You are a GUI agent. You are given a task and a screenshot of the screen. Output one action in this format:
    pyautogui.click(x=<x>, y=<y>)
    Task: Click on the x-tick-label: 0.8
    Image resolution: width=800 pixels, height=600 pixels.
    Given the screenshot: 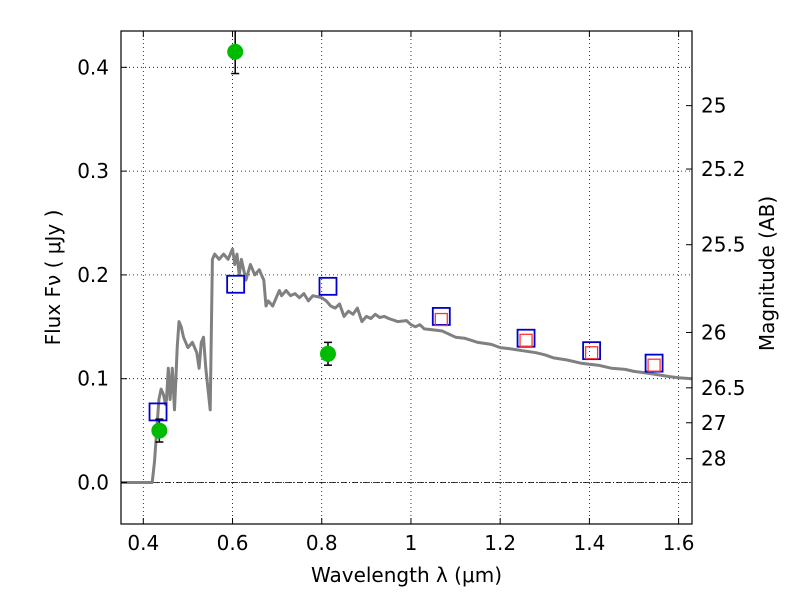 What is the action you would take?
    pyautogui.click(x=322, y=543)
    